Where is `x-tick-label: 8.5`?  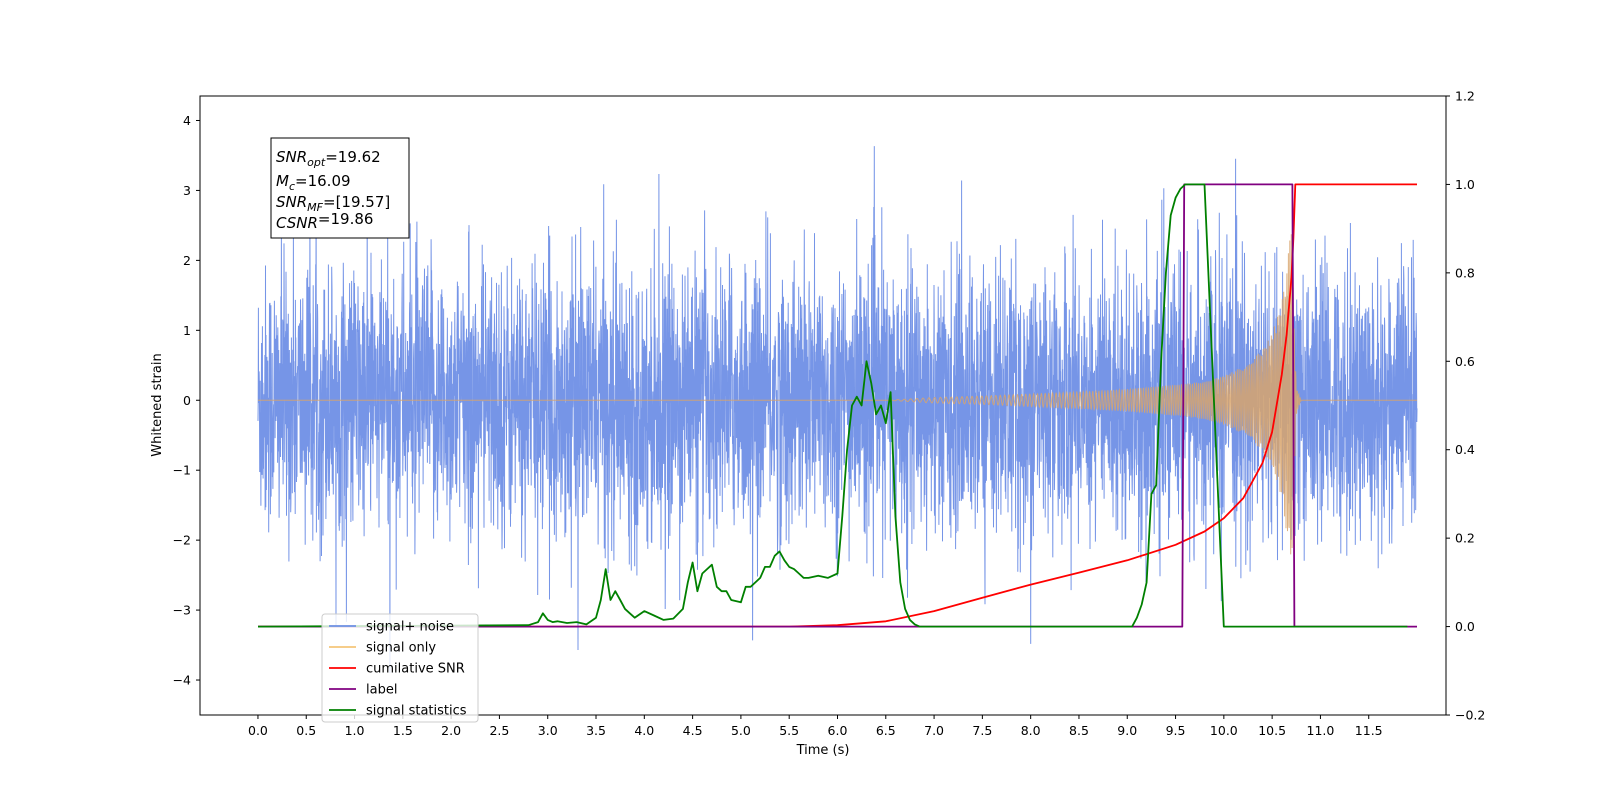
x-tick-label: 8.5 is located at coordinates (1079, 730).